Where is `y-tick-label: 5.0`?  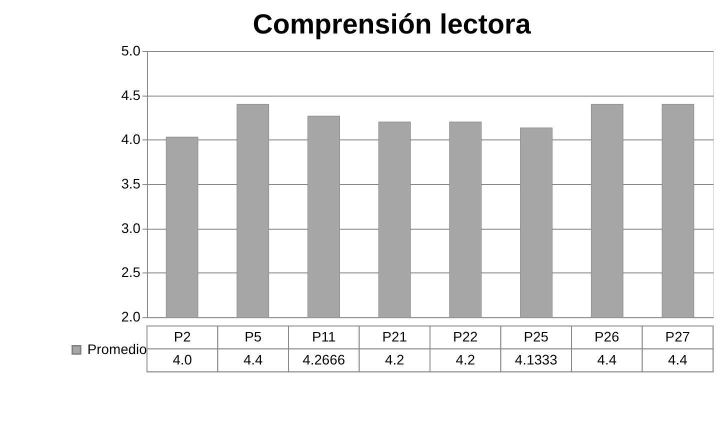 y-tick-label: 5.0 is located at coordinates (131, 50).